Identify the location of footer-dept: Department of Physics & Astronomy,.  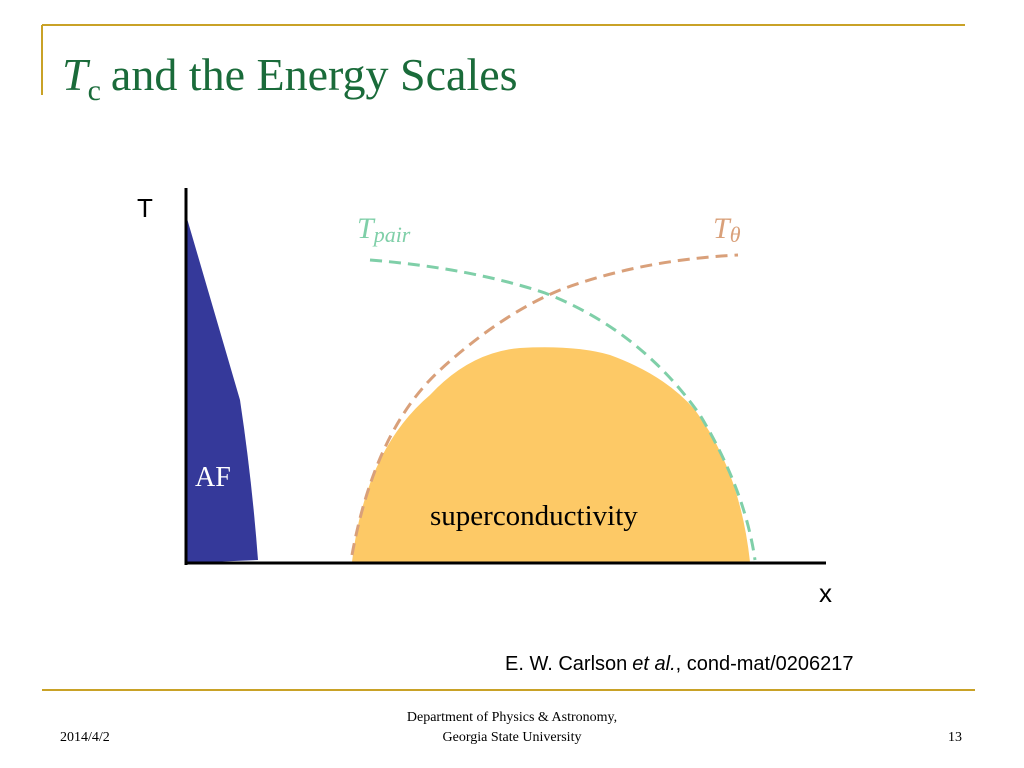
(512, 717).